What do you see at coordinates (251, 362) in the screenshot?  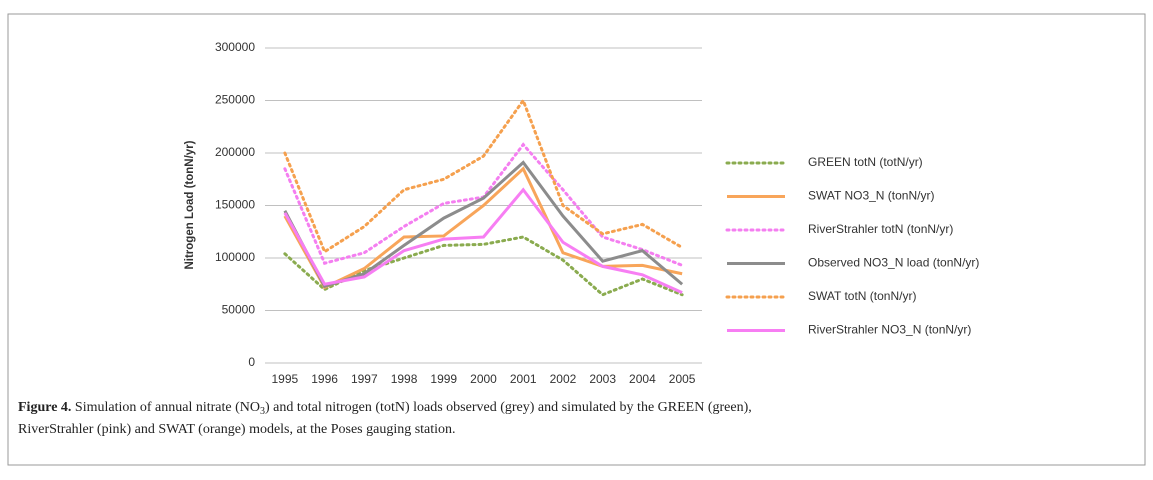 I see `y-tick-label: 0` at bounding box center [251, 362].